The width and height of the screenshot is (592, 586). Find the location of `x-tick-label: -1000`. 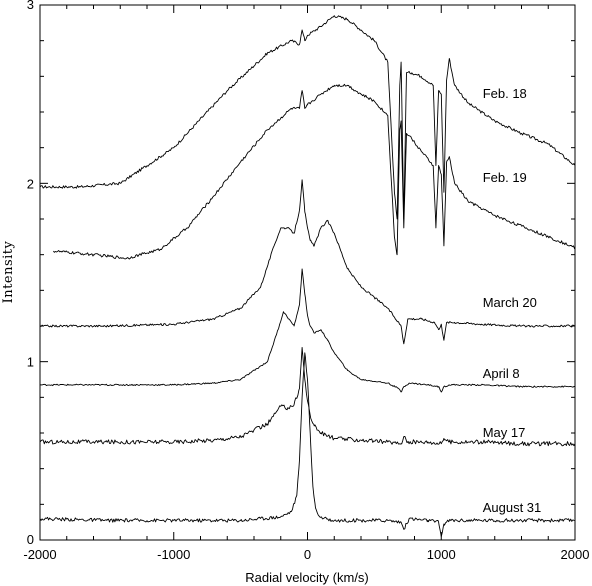

x-tick-label: -1000 is located at coordinates (173, 554).